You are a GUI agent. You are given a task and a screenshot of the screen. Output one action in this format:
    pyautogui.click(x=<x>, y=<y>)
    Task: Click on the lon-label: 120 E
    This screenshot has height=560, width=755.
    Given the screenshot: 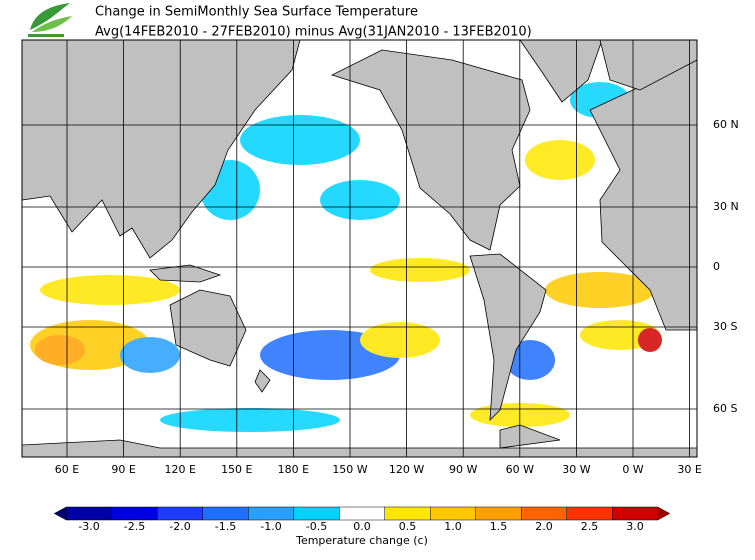 What is the action you would take?
    pyautogui.click(x=179, y=469)
    